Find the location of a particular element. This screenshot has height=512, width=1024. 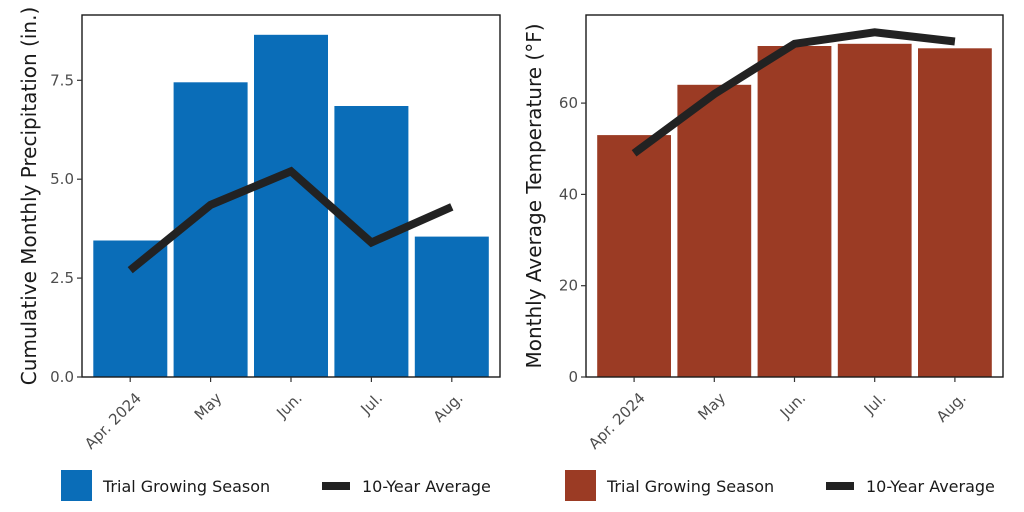

temp-y-axis-title: Monthly Average Temperature (°F) is located at coordinates (534, 195).